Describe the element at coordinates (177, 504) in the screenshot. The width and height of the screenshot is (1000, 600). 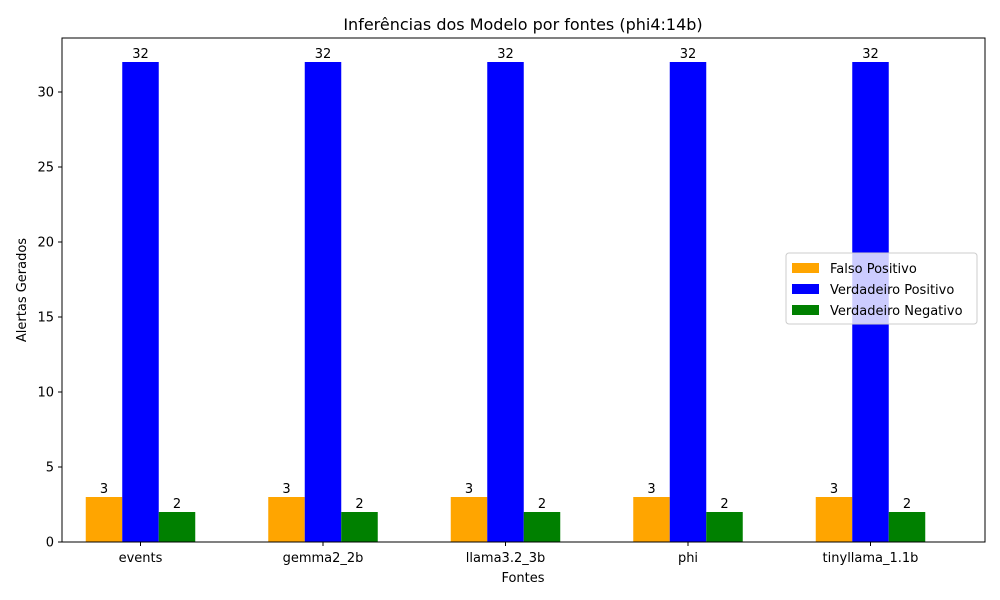
I see `data-label-2-0: 2` at that location.